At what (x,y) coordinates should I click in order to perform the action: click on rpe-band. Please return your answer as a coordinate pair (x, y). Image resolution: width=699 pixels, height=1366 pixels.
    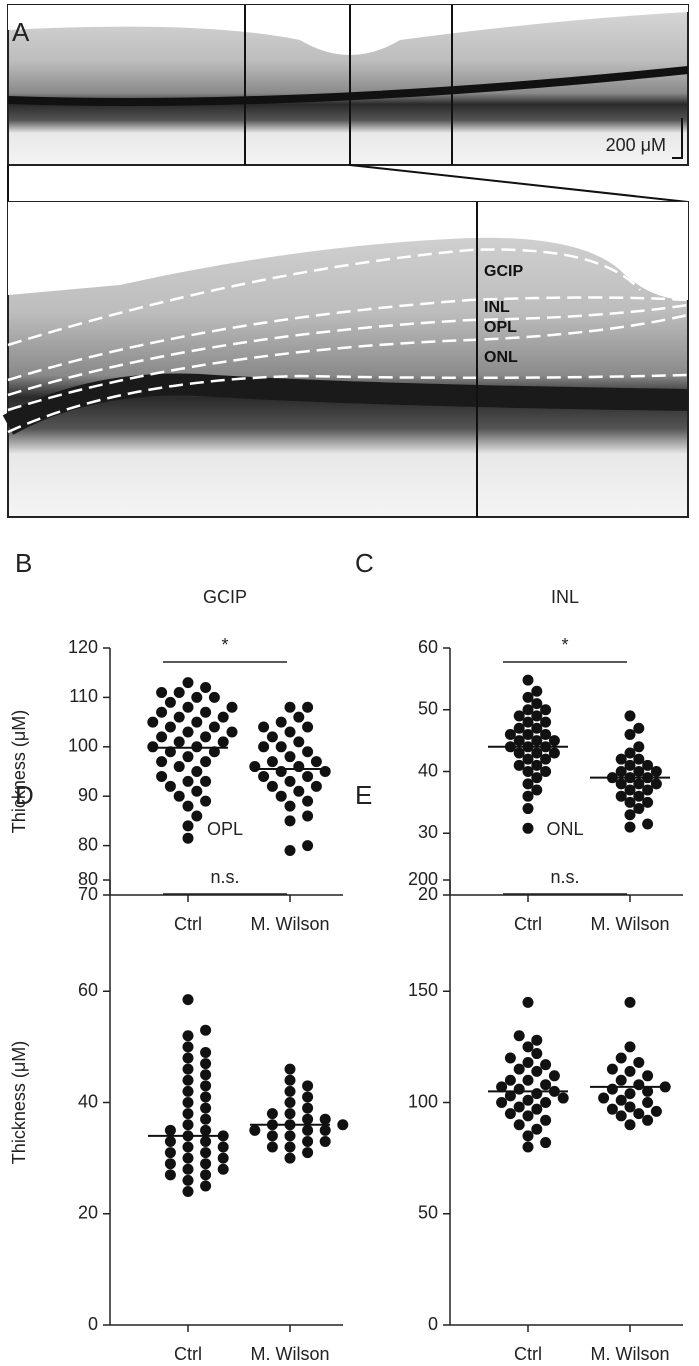
    Looking at the image, I should click on (348, 86).